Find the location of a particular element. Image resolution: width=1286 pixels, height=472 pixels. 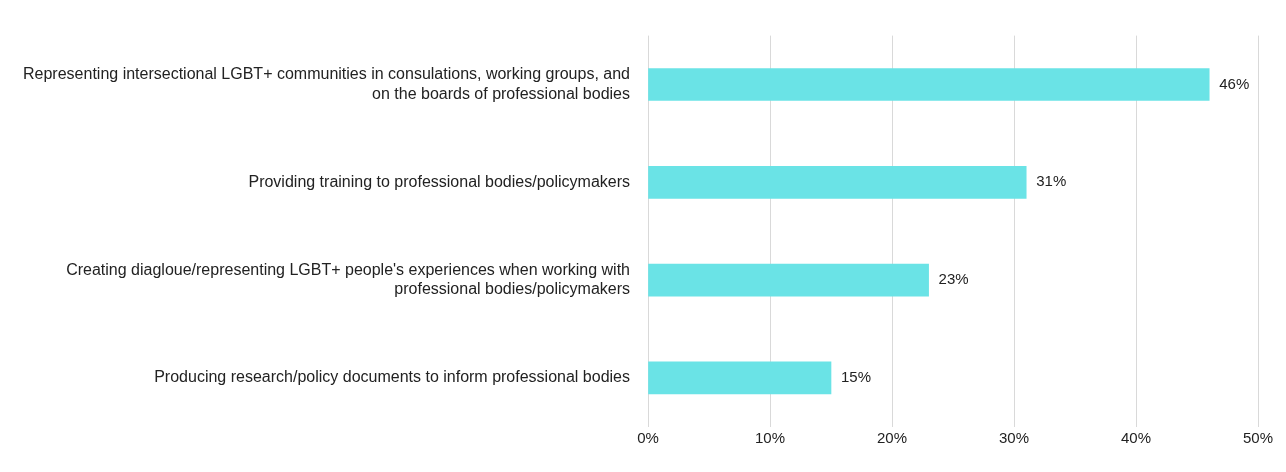

x-tick-label: 50% is located at coordinates (1258, 437).